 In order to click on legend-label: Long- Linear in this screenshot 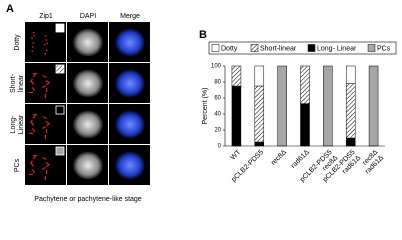, I will do `click(337, 48)`.